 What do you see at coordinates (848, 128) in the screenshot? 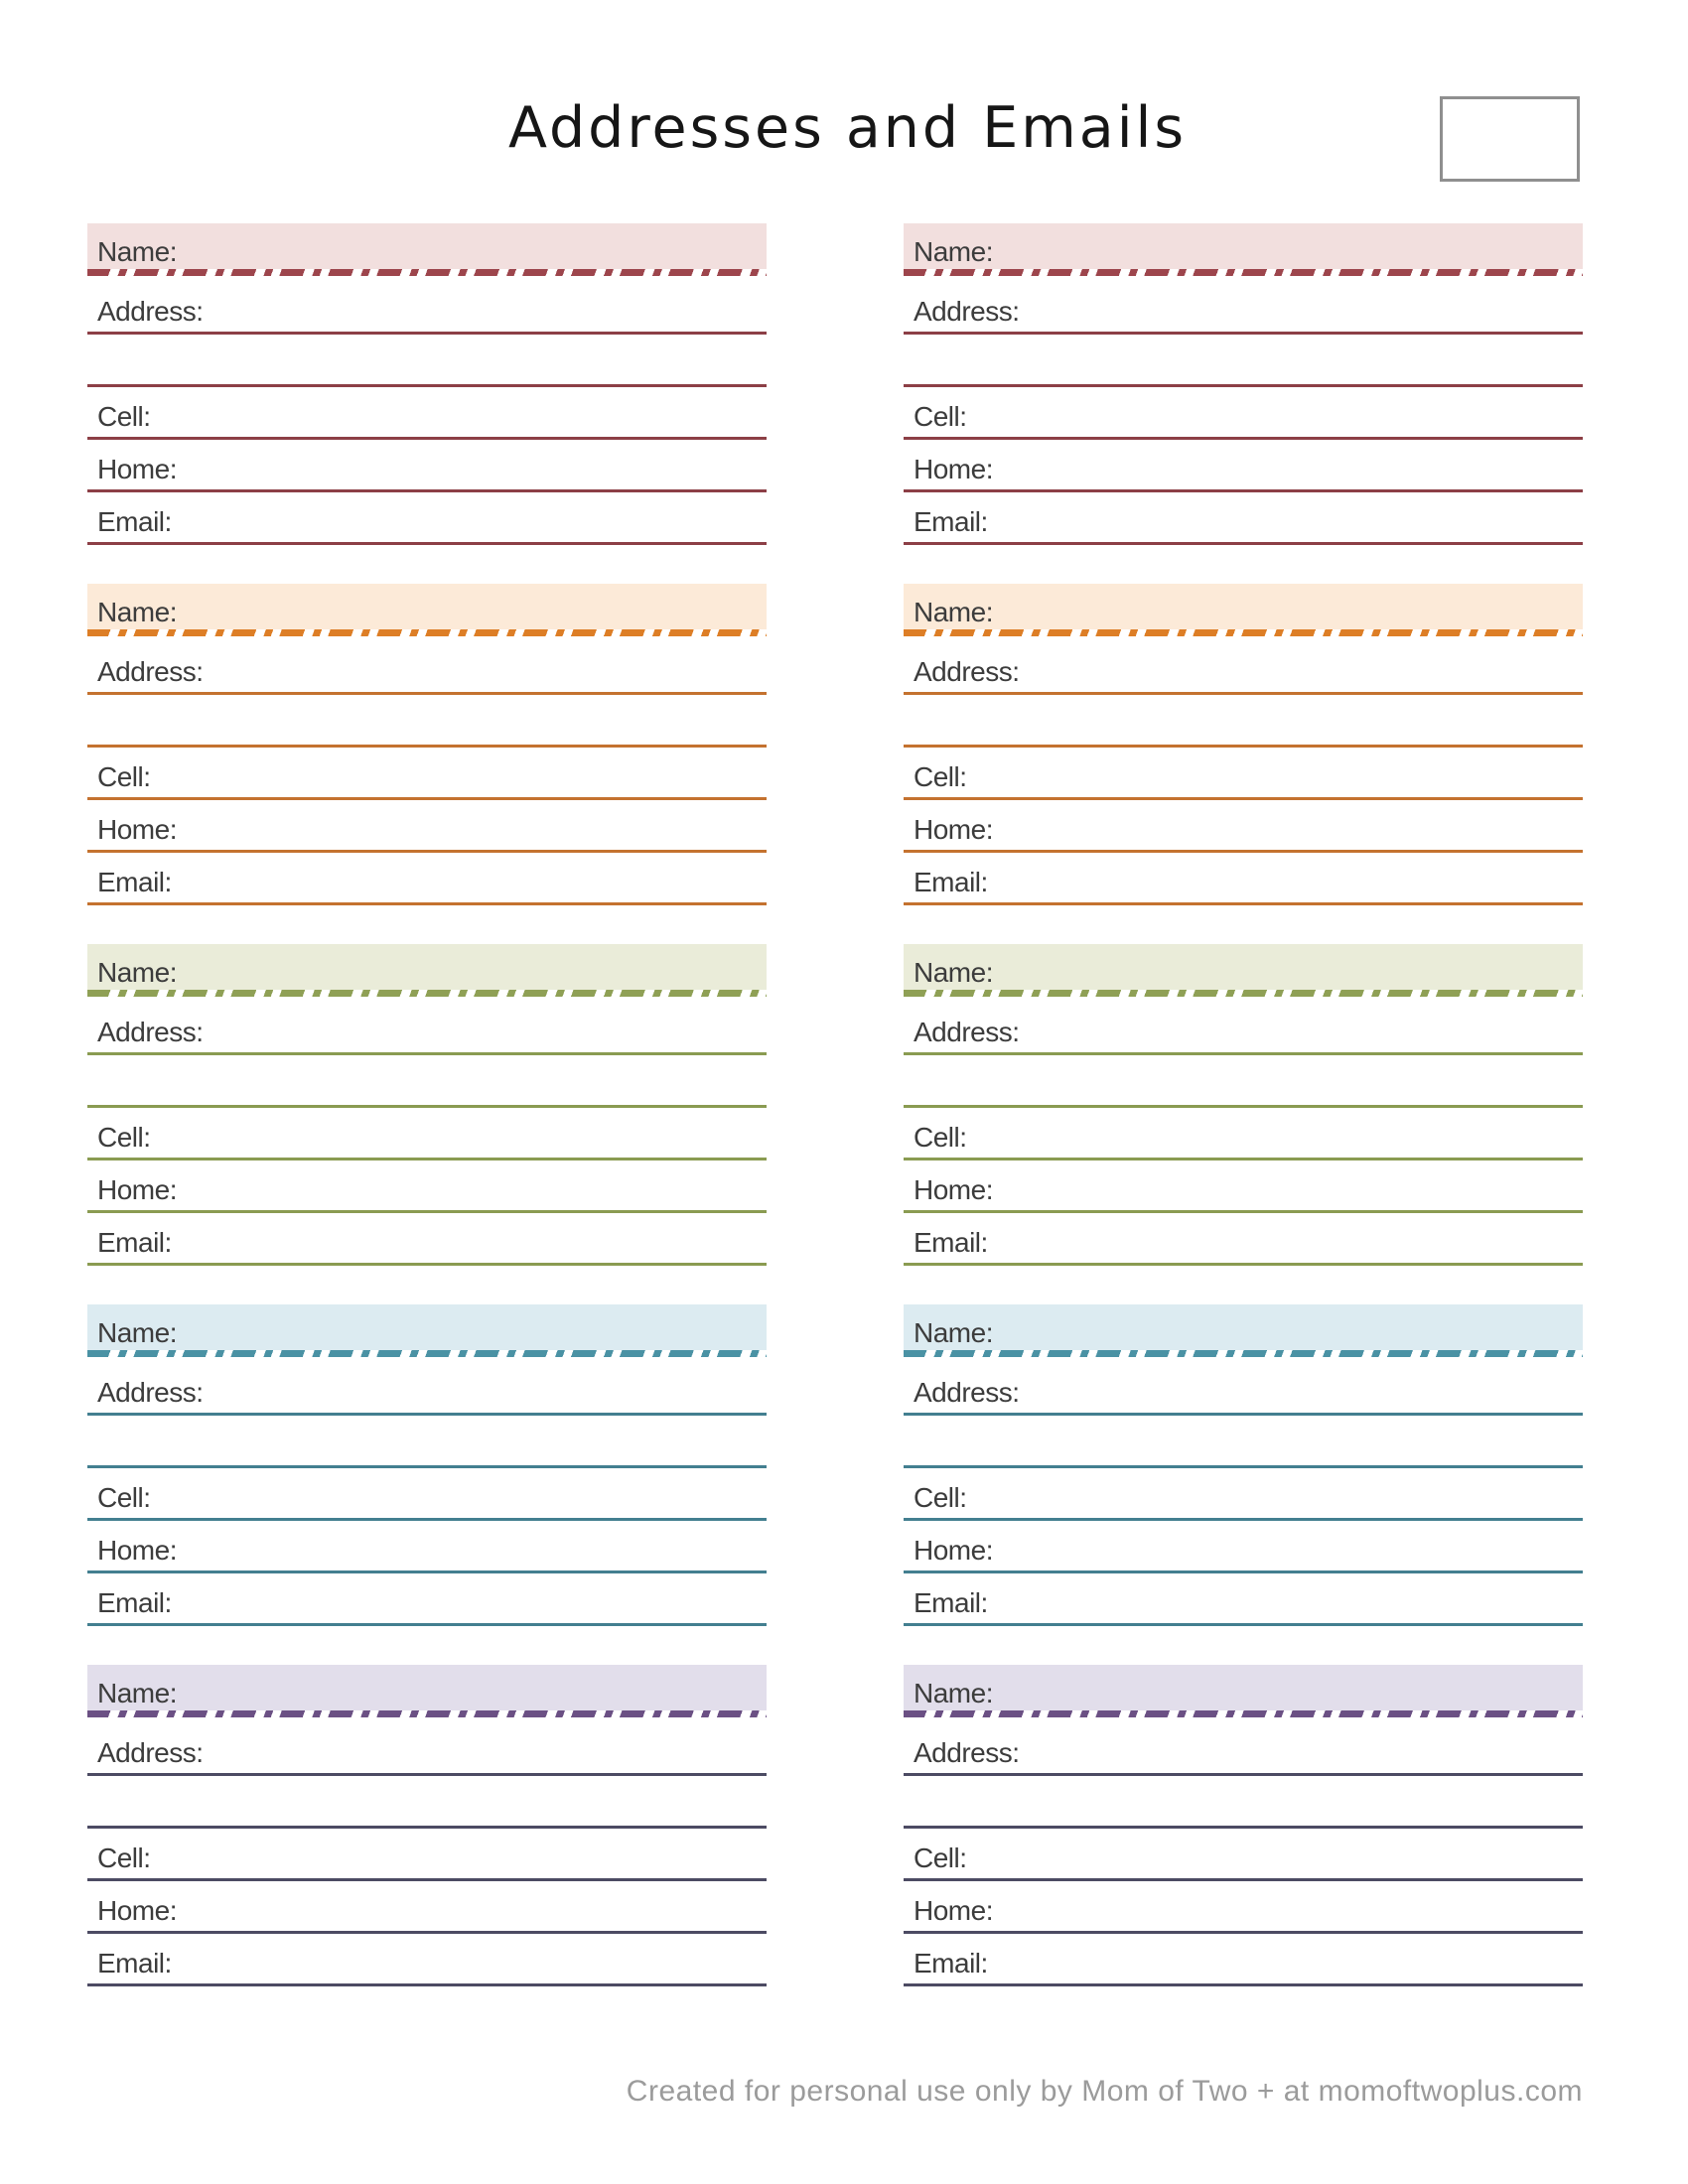
I see `page-title: Addresses and Emails` at bounding box center [848, 128].